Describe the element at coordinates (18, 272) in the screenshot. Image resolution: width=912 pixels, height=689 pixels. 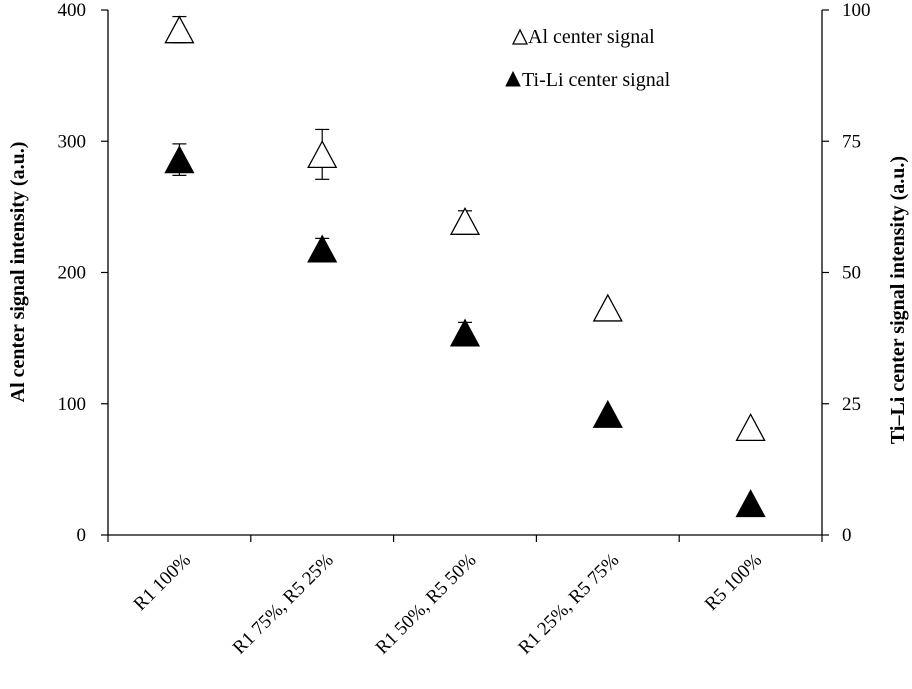
I see `y-axis-title-left: Al center signal intensity (a.u.)` at that location.